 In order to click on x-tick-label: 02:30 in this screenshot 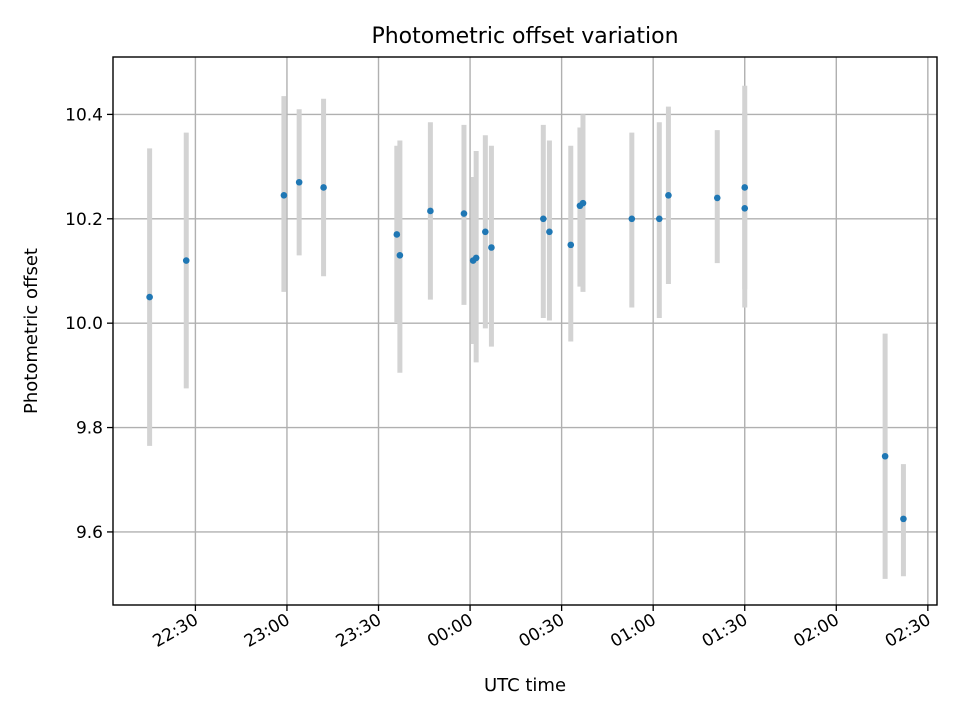, I will do `click(908, 631)`.